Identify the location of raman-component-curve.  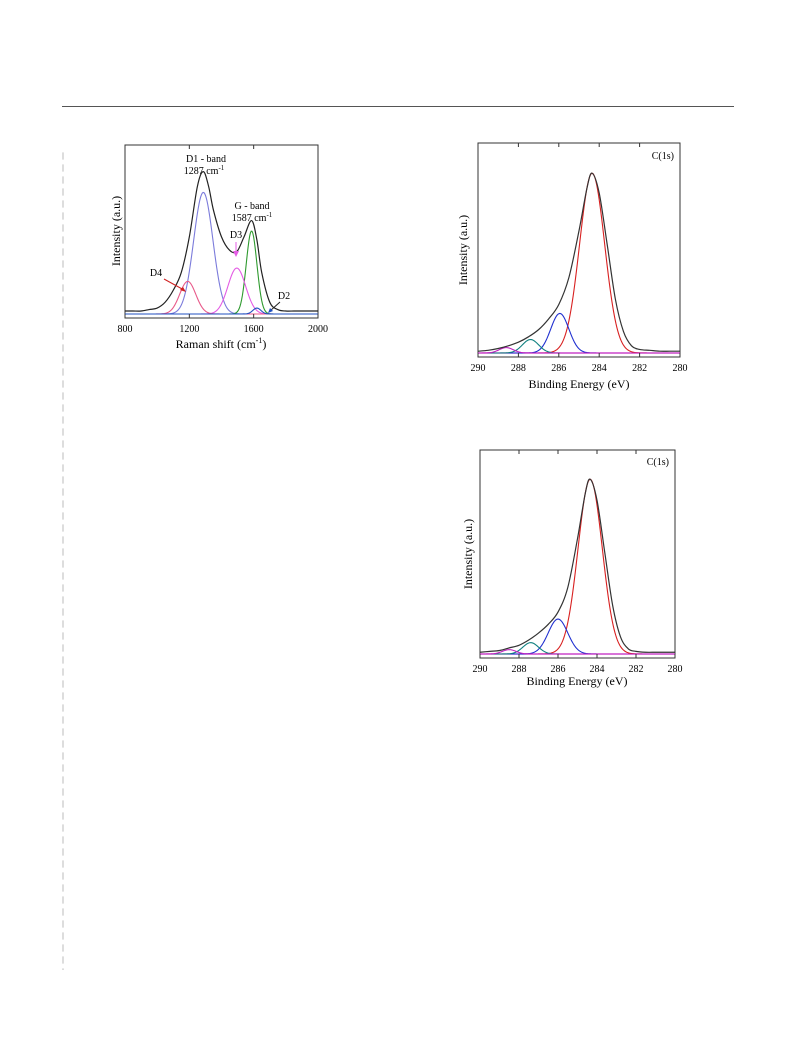
(221, 311).